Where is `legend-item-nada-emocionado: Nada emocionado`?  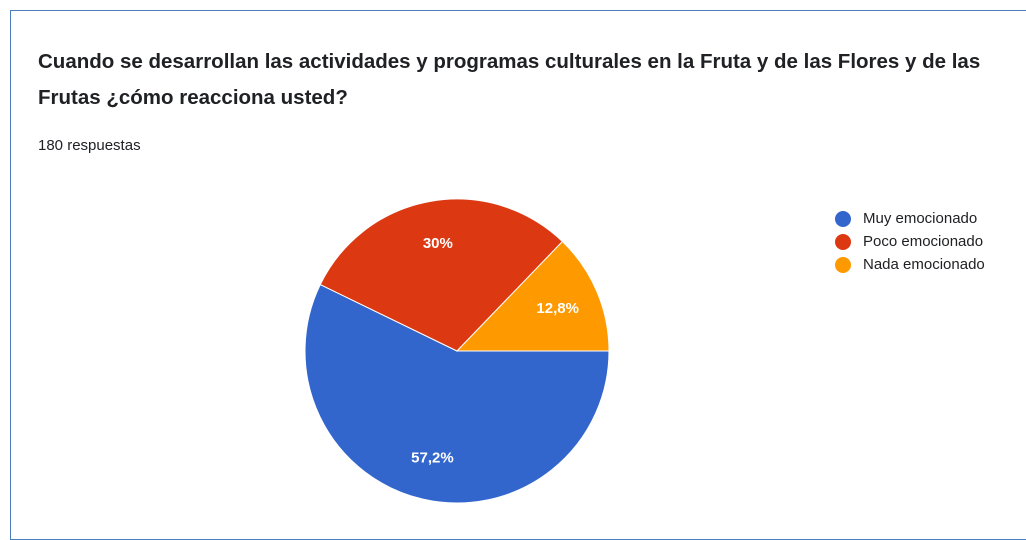 legend-item-nada-emocionado: Nada emocionado is located at coordinates (910, 264).